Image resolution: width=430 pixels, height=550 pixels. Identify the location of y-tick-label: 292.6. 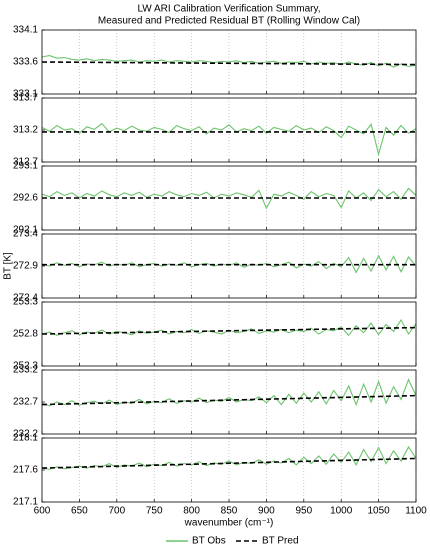
(25, 198).